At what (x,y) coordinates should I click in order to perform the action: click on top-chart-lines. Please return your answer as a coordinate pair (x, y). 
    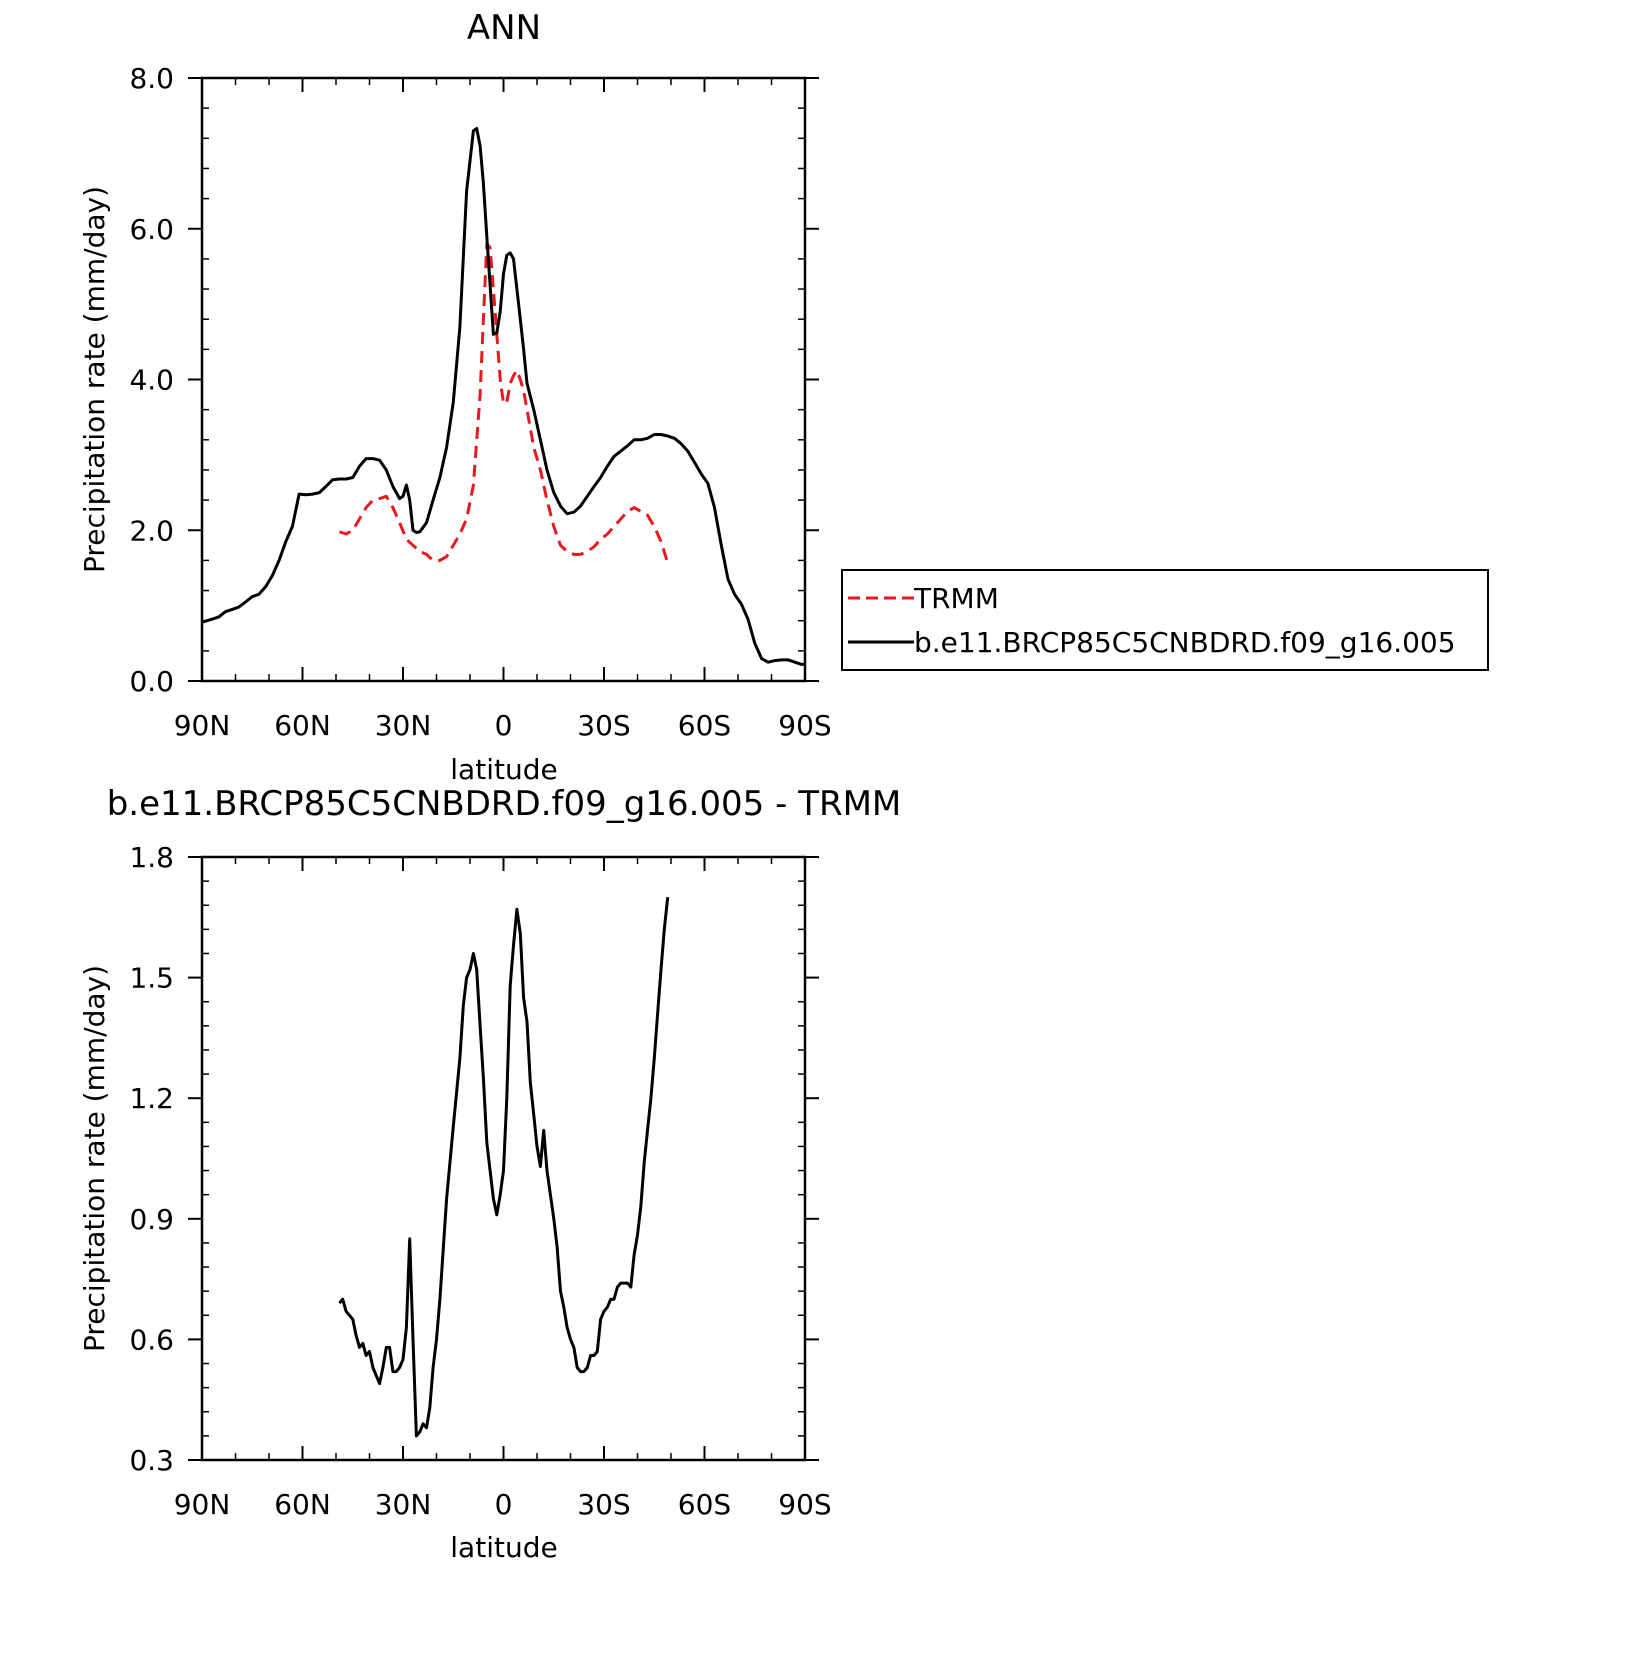
    Looking at the image, I should click on (503, 396).